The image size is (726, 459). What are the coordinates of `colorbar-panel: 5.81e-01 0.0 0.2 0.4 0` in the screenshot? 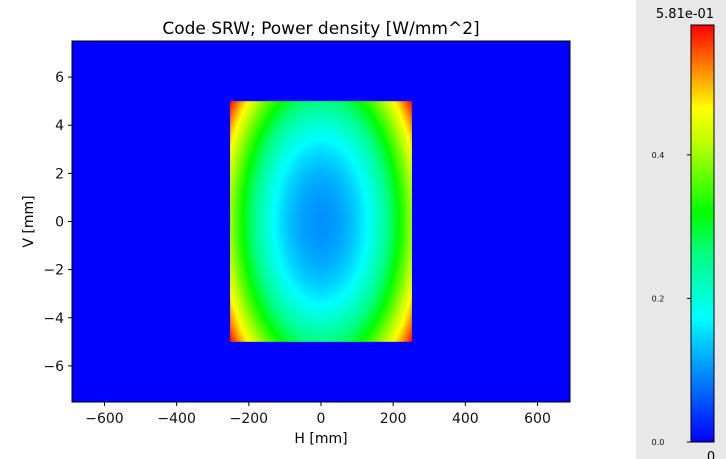 It's located at (681, 229).